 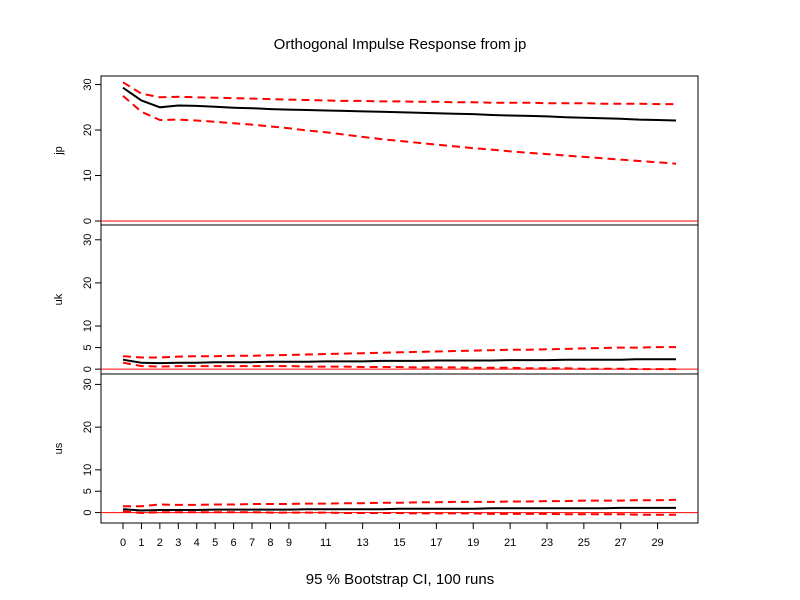 I want to click on x-tick-label-13: 13, so click(x=363, y=543).